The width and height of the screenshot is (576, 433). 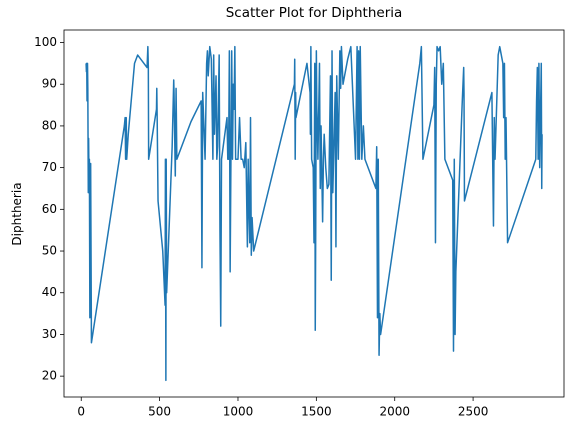 I want to click on y-tick-label: 90, so click(x=49, y=84).